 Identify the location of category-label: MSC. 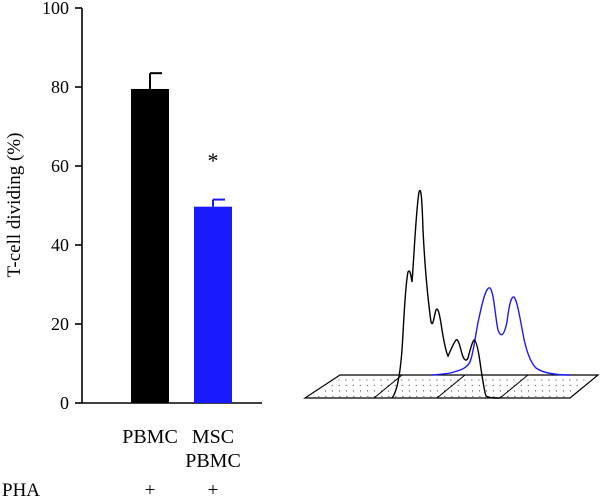
(213, 437).